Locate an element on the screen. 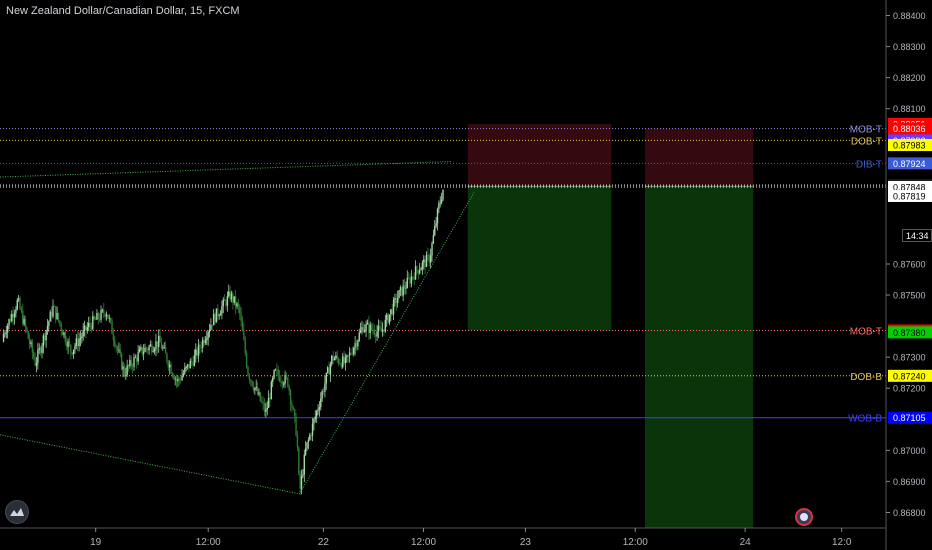 This screenshot has width=932, height=550. y-tick-label: 0.88200 is located at coordinates (909, 78).